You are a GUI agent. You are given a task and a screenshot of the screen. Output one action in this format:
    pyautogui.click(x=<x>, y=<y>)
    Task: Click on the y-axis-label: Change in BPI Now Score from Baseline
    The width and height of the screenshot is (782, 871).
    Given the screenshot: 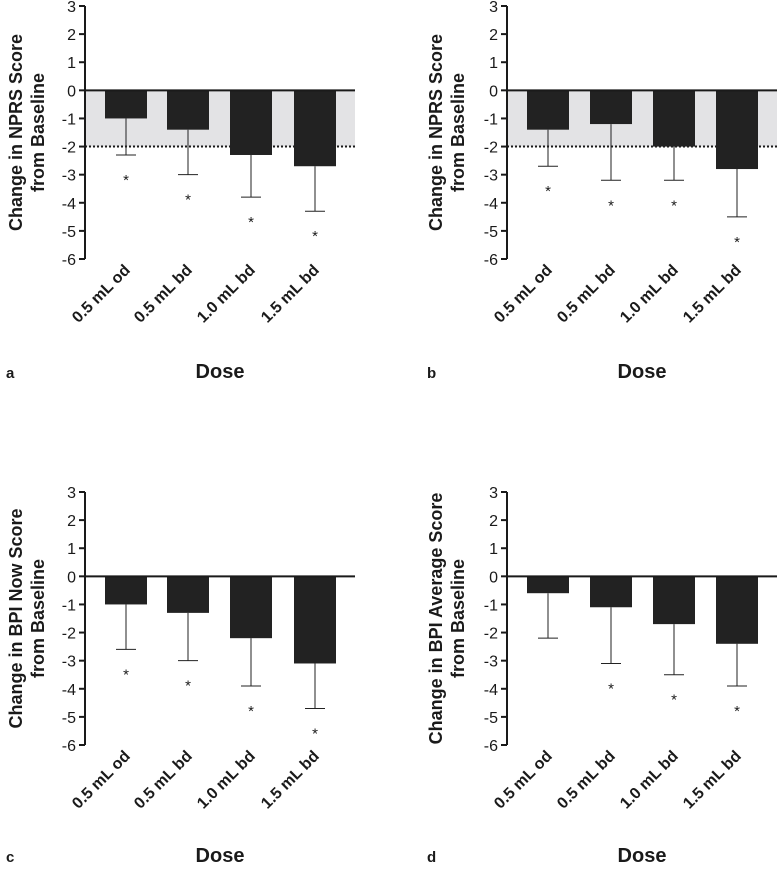 What is the action you would take?
    pyautogui.click(x=27, y=618)
    